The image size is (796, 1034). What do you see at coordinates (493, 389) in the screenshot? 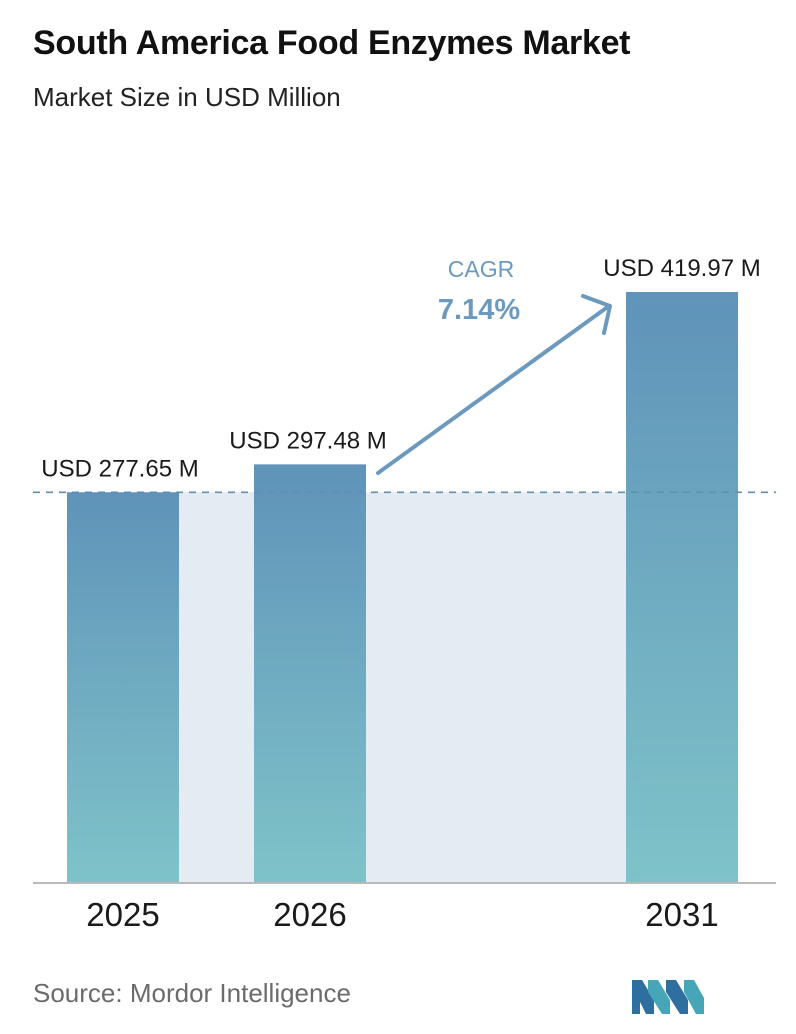
I see `cagr-arrow-line` at bounding box center [493, 389].